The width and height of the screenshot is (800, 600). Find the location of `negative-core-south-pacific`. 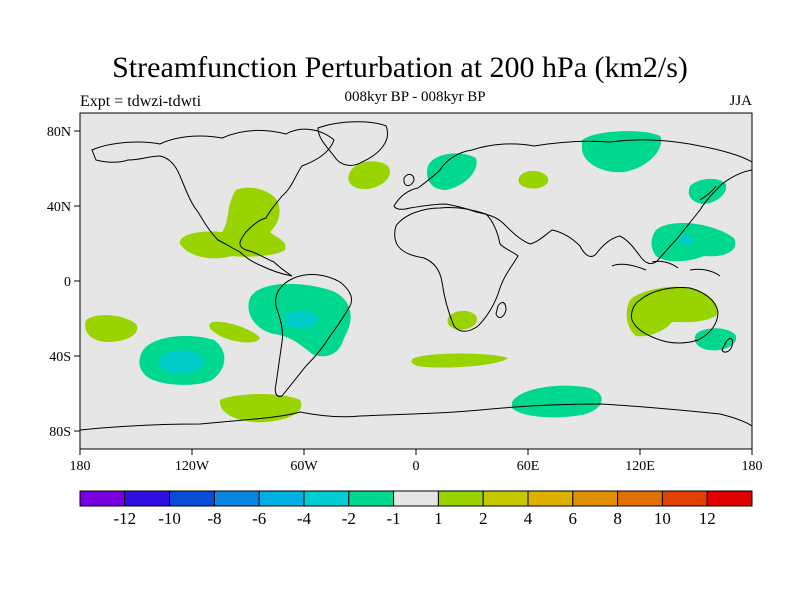

negative-core-south-pacific is located at coordinates (181, 362).